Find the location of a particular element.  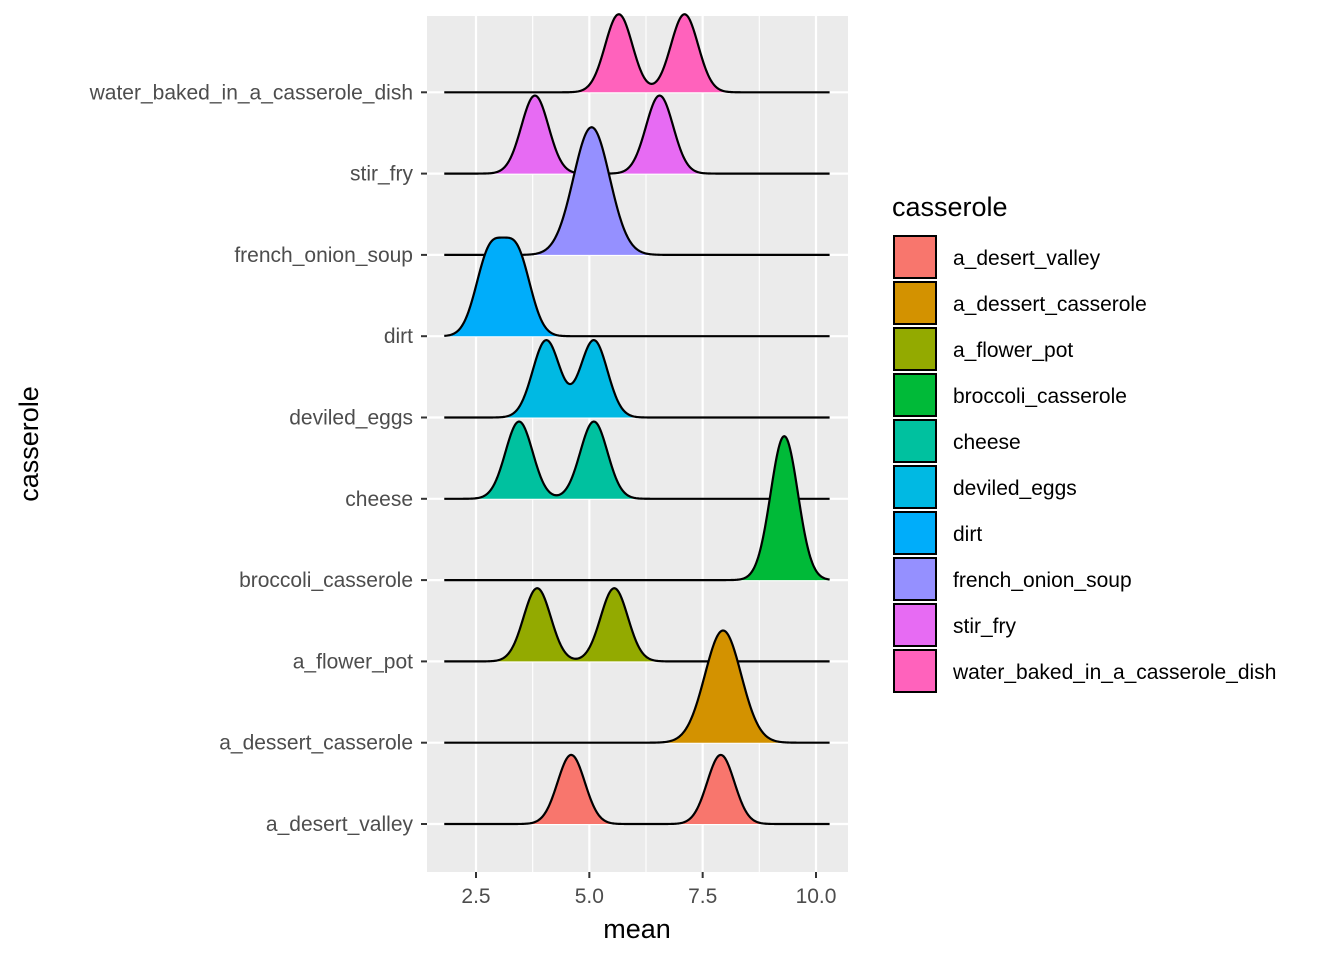

ridge-water_baked_in_a_casserole_dish is located at coordinates (637, 53).